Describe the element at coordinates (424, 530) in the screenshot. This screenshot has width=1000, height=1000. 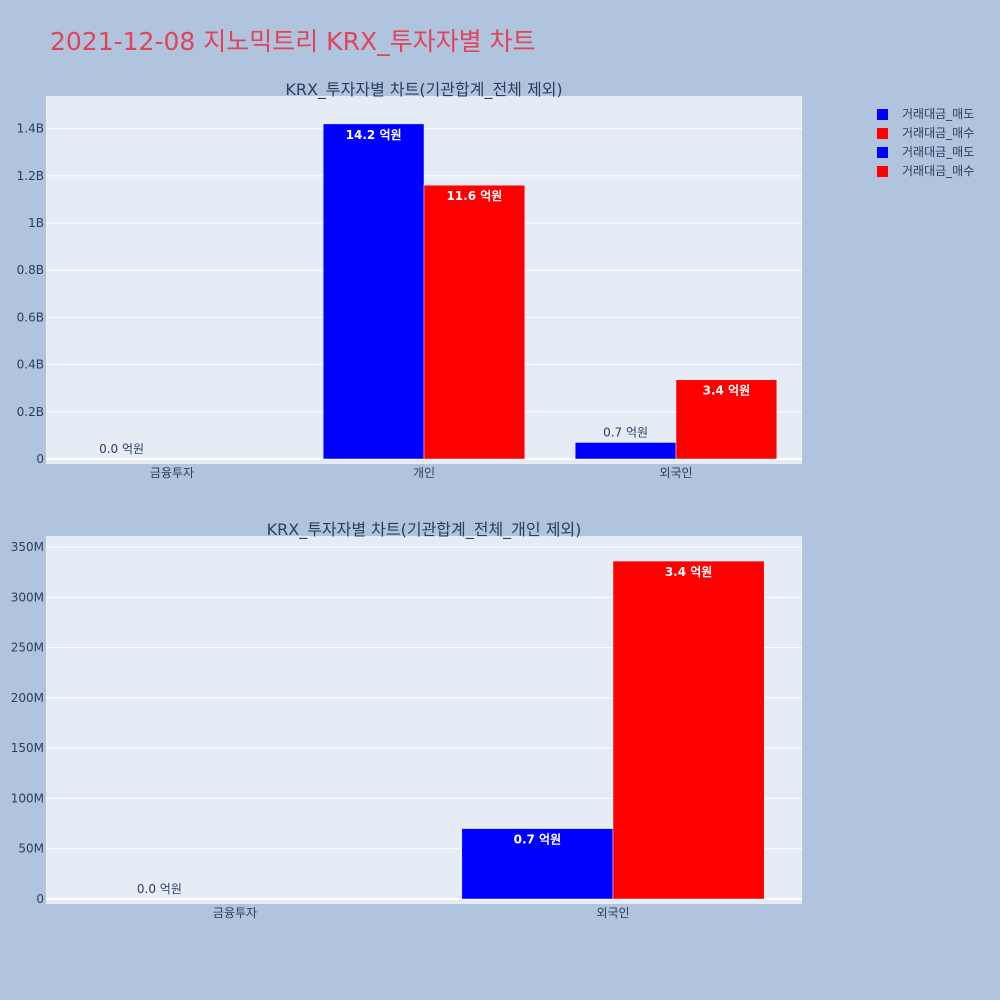
I see `chart-subtitle: KRX_투자자별 차트(기관합계_전체_개인 제외)` at that location.